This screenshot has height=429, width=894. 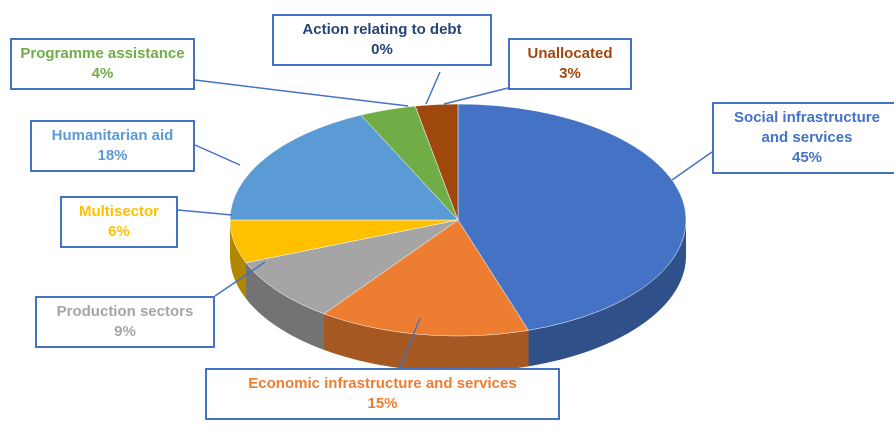 What do you see at coordinates (570, 53) in the screenshot?
I see `label-name: Unallocated` at bounding box center [570, 53].